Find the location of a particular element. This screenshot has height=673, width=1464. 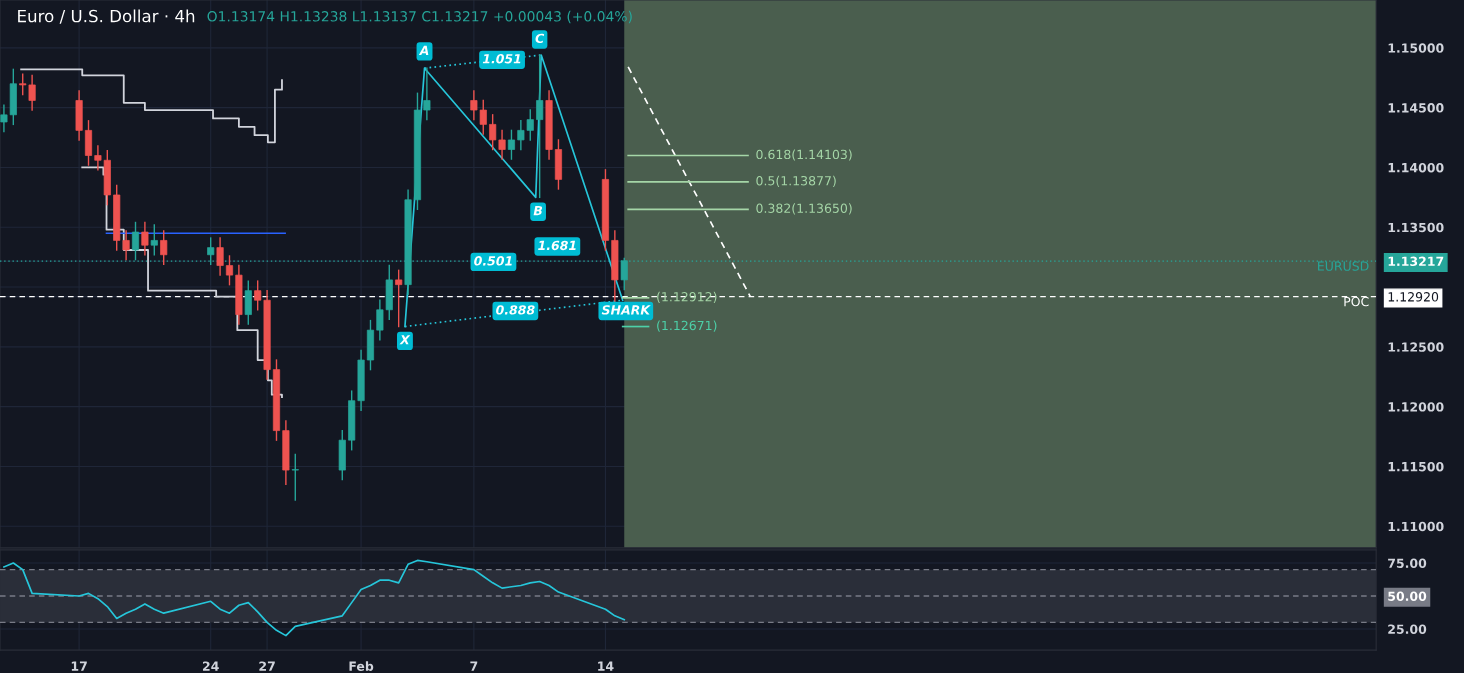

x-tick-label: 14 is located at coordinates (606, 666).